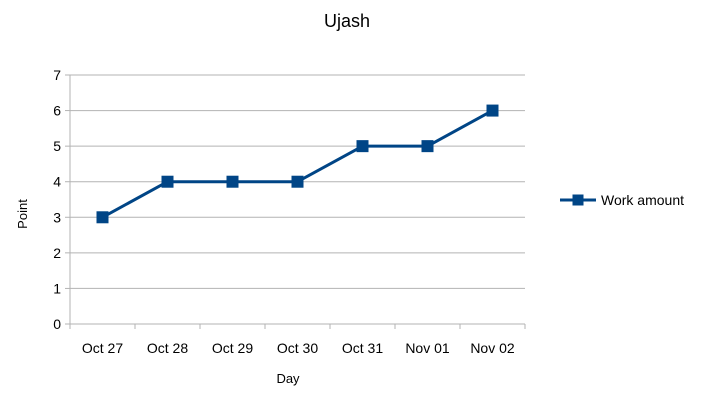 Image resolution: width=704 pixels, height=401 pixels. I want to click on y-tick-label: 3, so click(57, 217).